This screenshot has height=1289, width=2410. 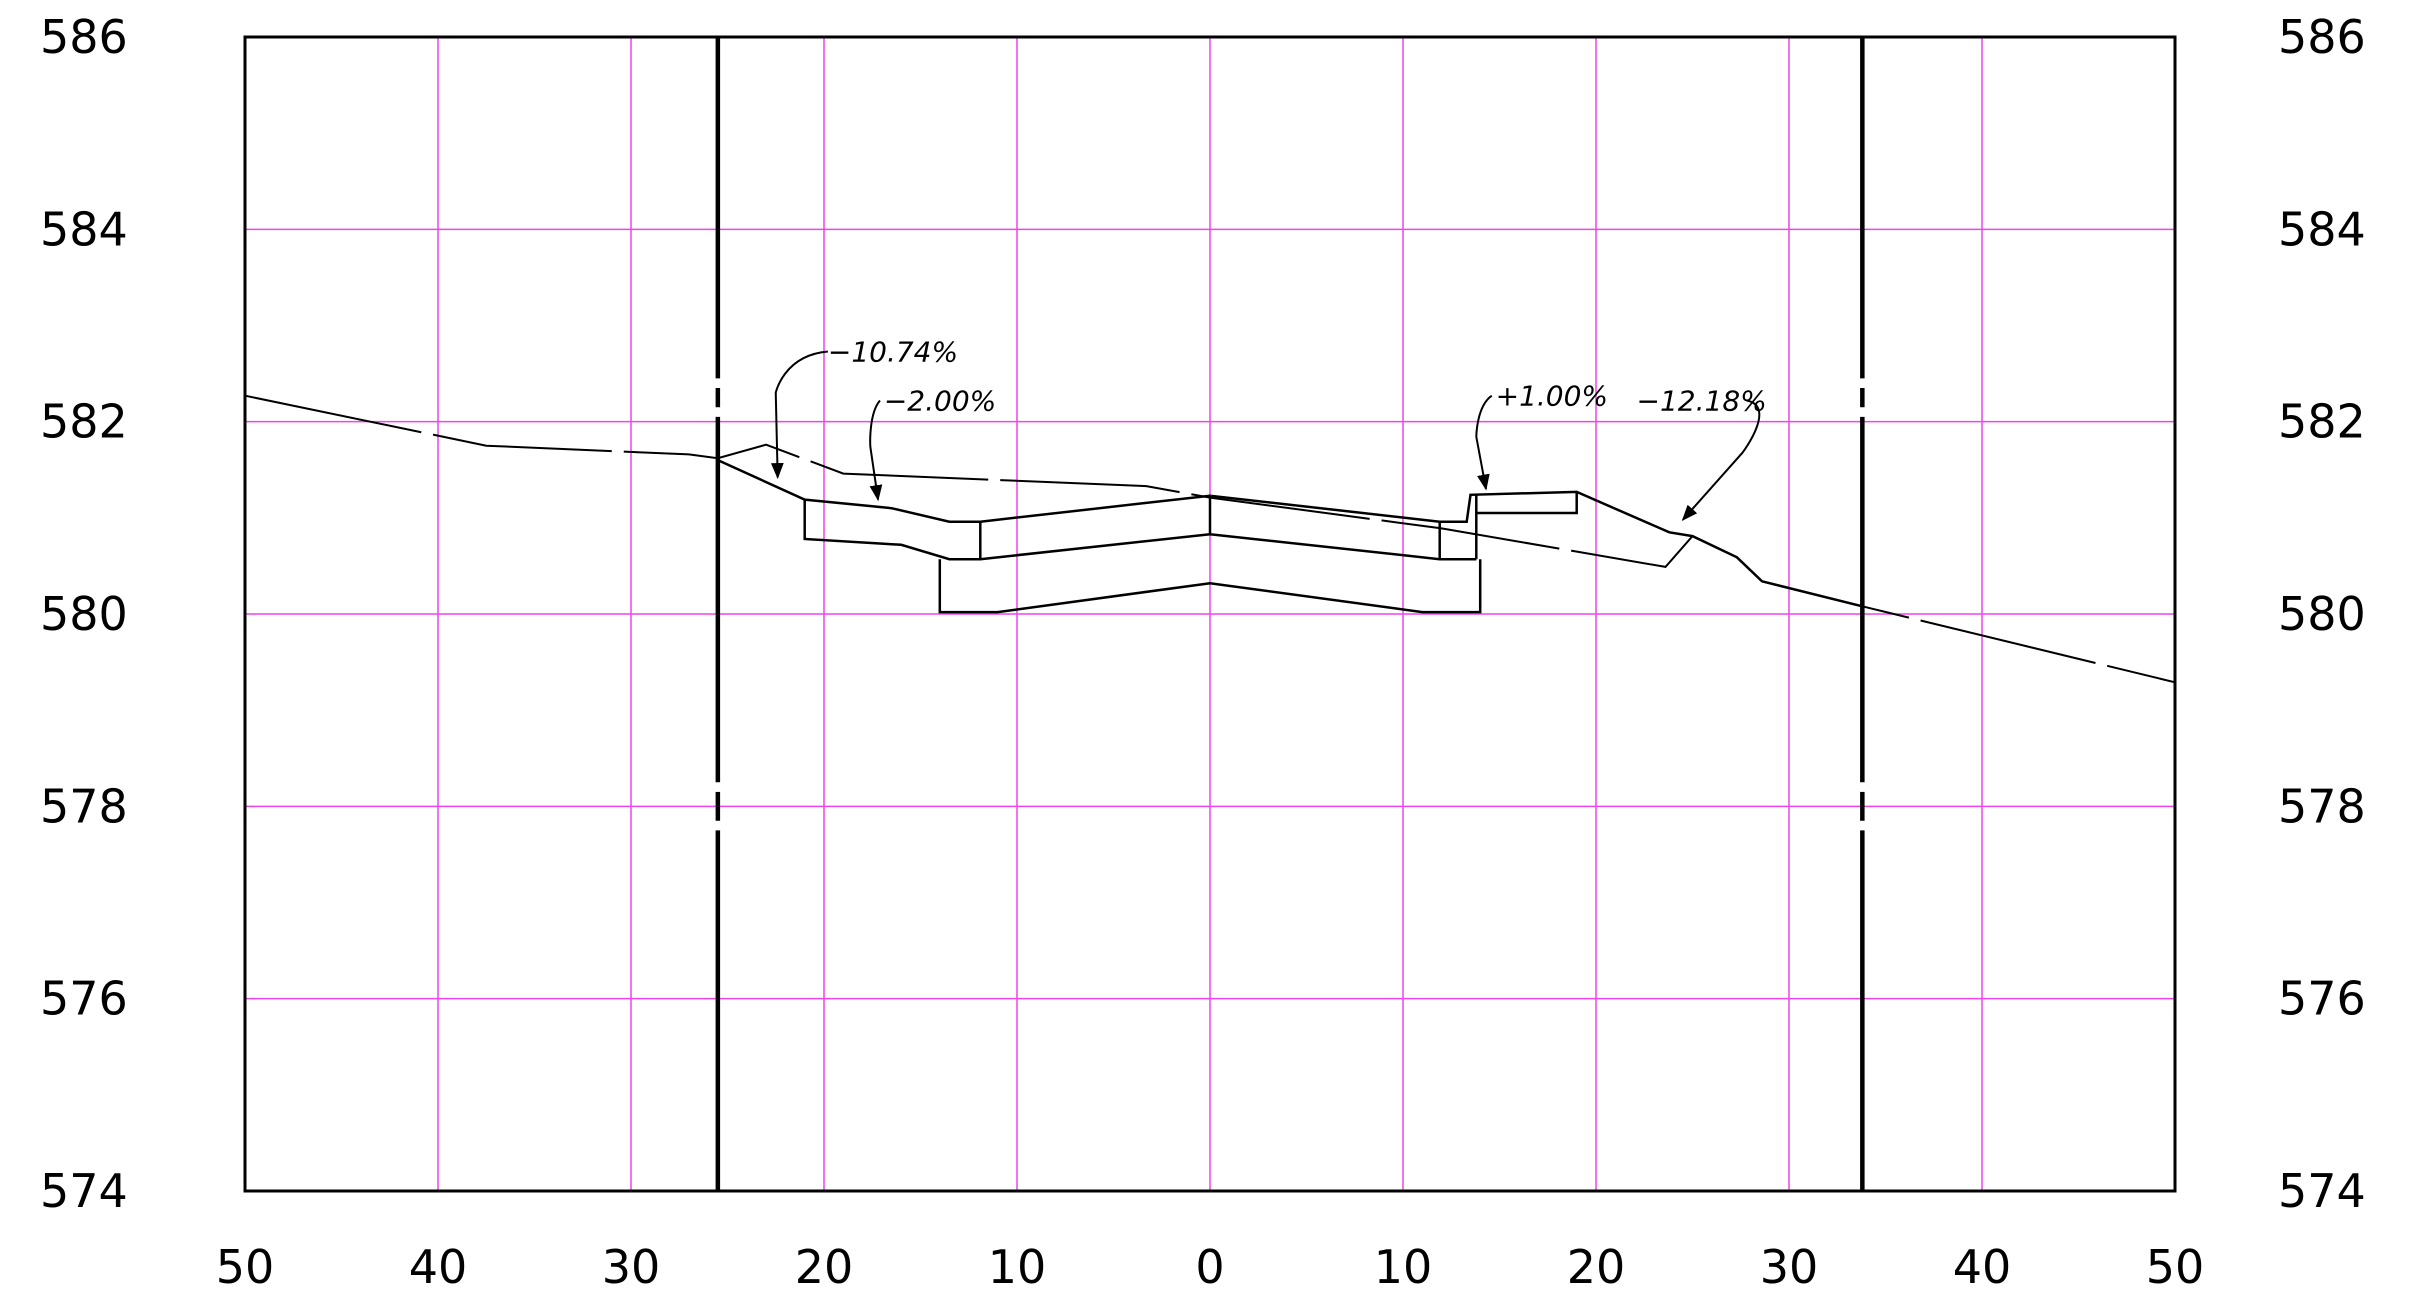 What do you see at coordinates (84, 37) in the screenshot?
I see `y-tick-label-left: 586` at bounding box center [84, 37].